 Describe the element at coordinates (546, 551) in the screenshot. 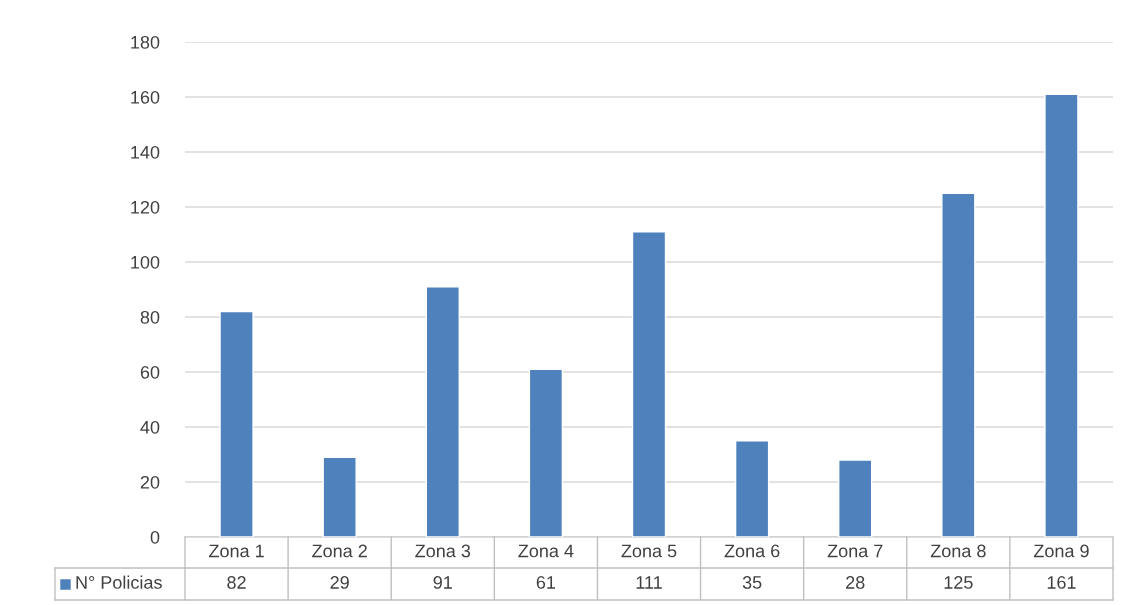

I see `x-tick-label: Zona 4` at that location.